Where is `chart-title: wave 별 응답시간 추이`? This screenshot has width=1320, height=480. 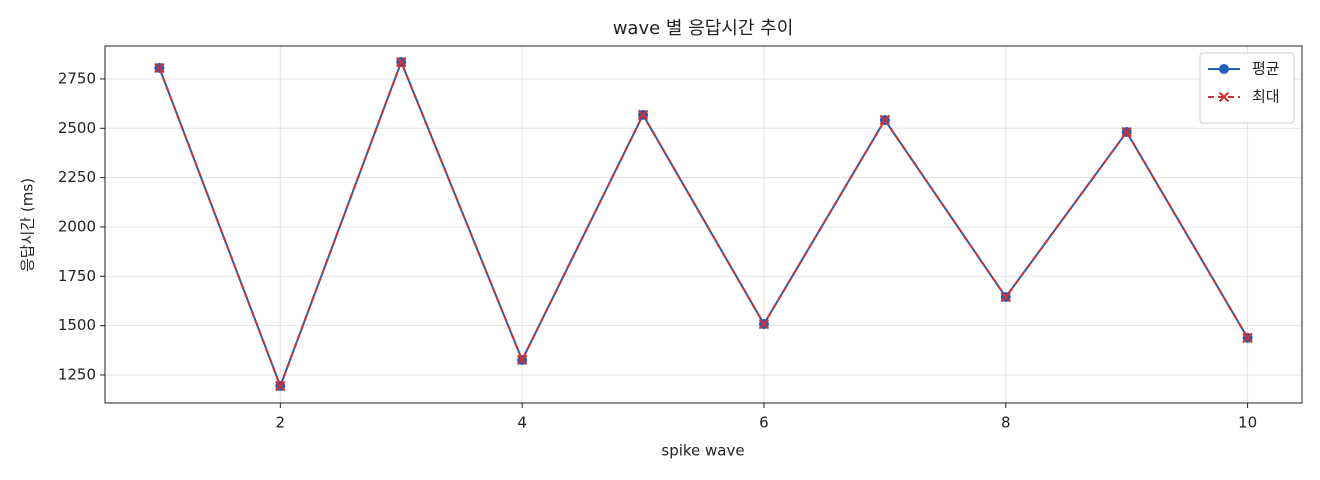 chart-title: wave 별 응답시간 추이 is located at coordinates (703, 28).